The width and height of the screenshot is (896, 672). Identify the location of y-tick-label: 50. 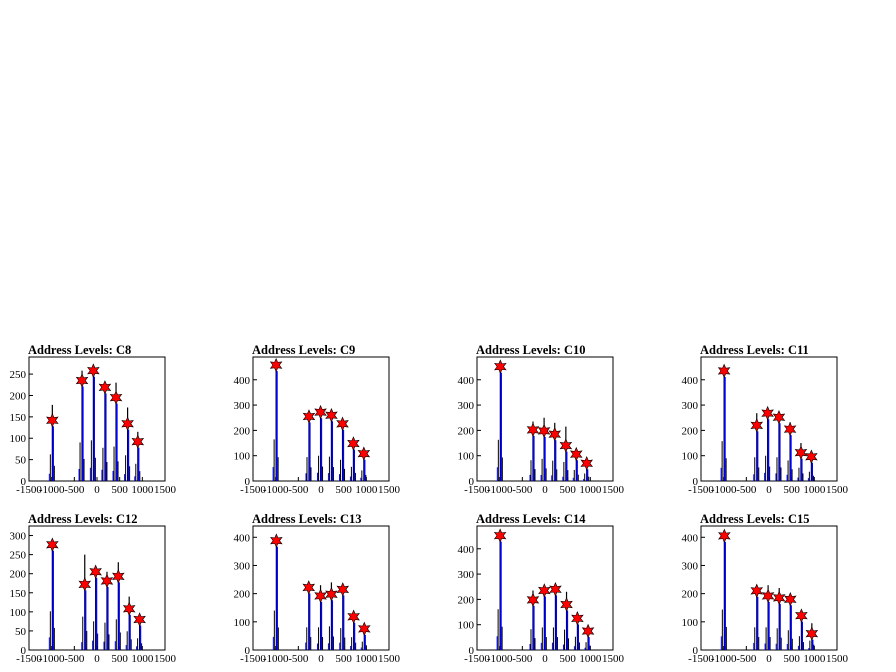
(21, 632).